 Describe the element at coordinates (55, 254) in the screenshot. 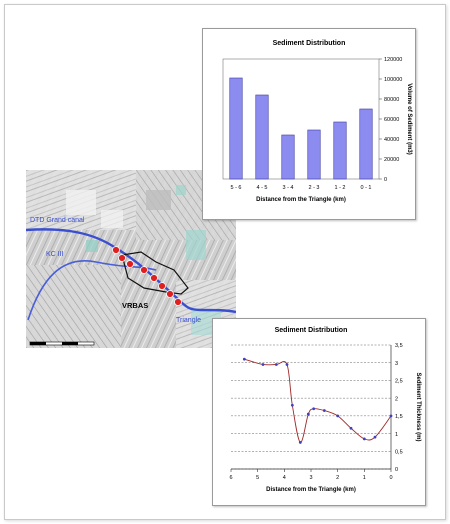

I see `label-kc-iii: KC III` at that location.